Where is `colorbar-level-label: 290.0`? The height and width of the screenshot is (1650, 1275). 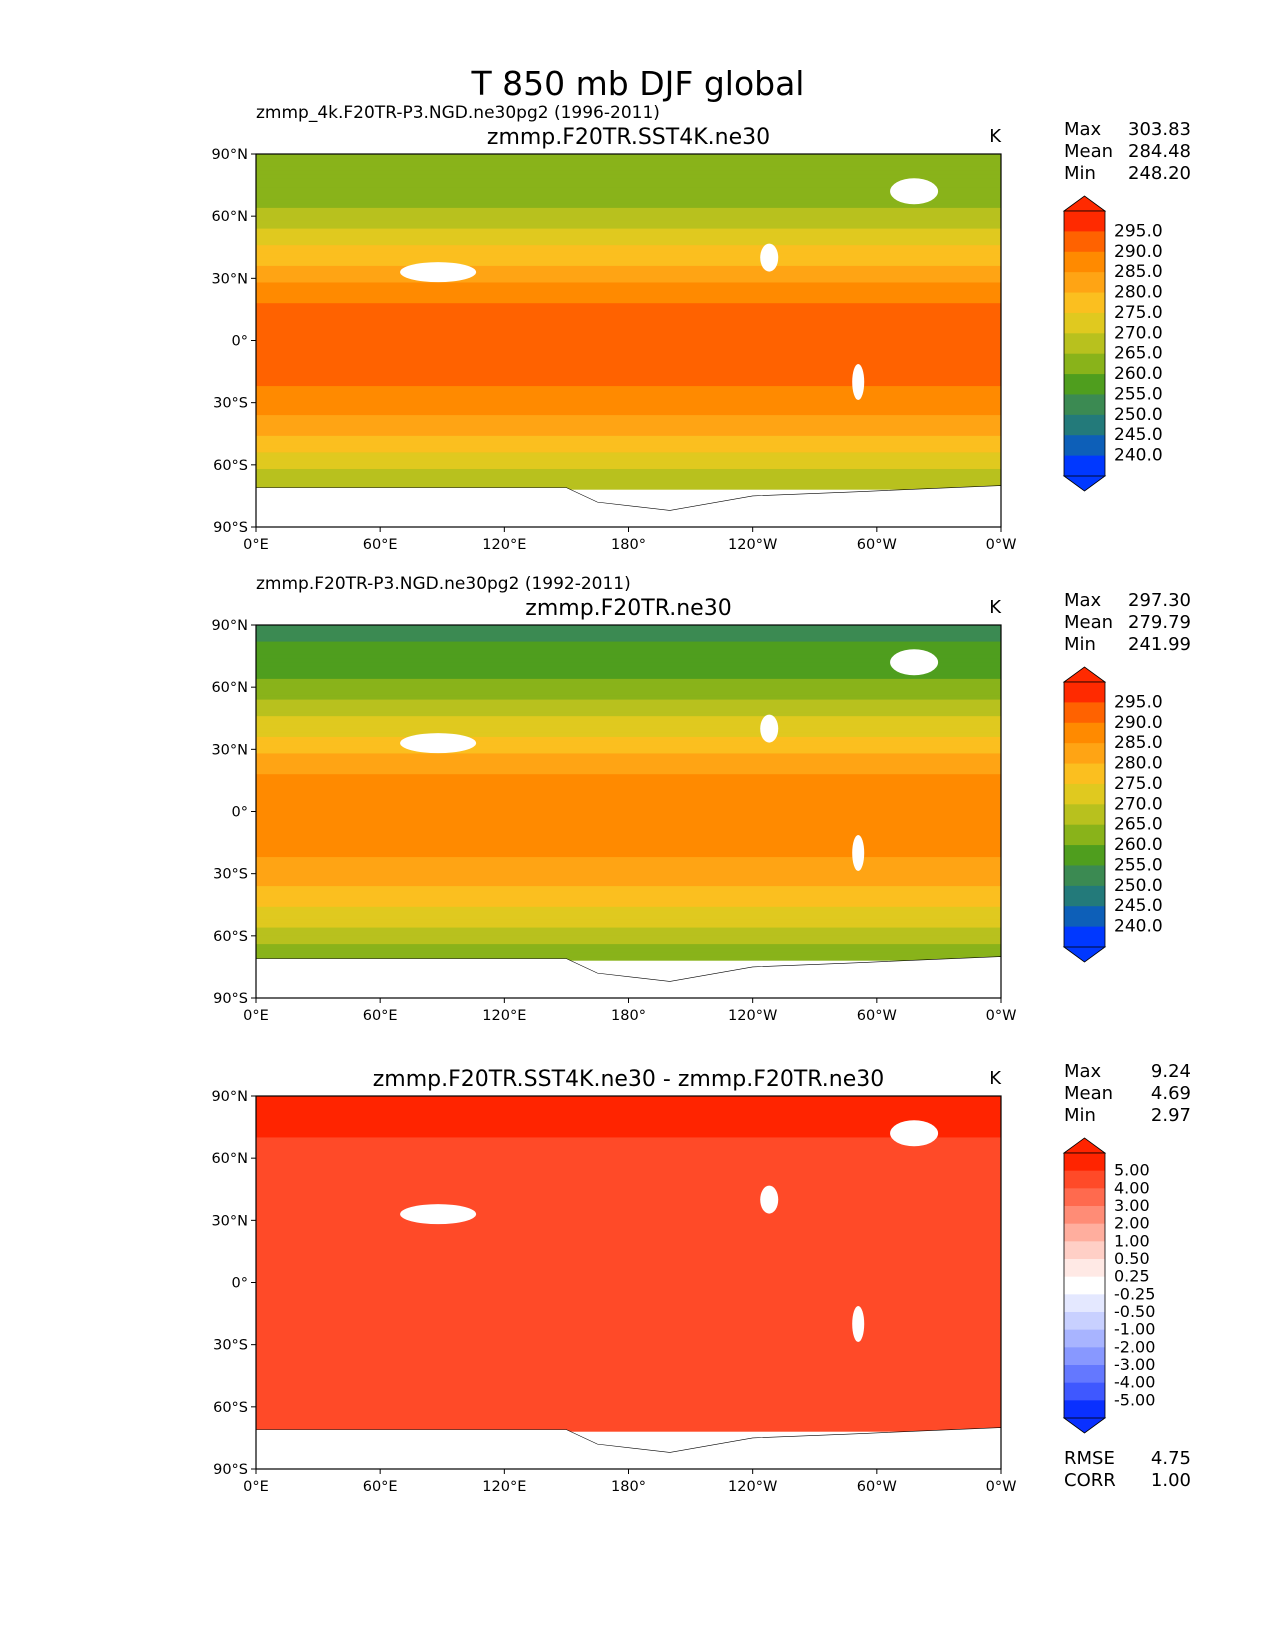 colorbar-level-label: 290.0 is located at coordinates (1138, 723).